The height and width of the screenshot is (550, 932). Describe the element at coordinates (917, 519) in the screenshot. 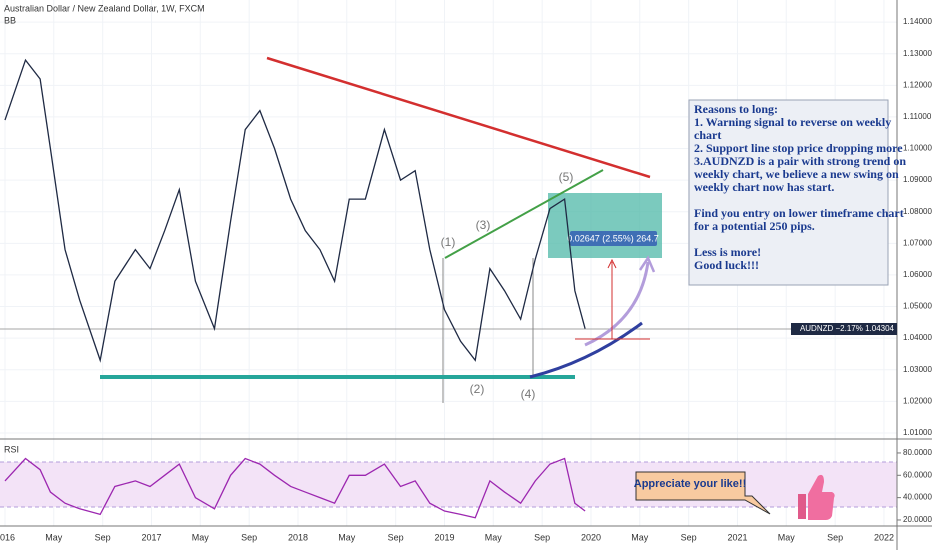

I see `y-tick-label: 20.0000` at that location.